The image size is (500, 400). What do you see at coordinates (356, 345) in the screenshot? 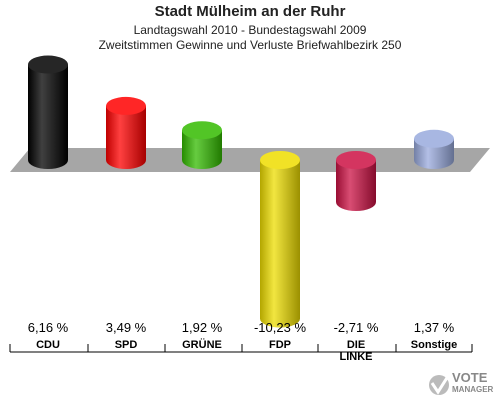
I see `category-label-4-line-0: DIE` at bounding box center [356, 345].